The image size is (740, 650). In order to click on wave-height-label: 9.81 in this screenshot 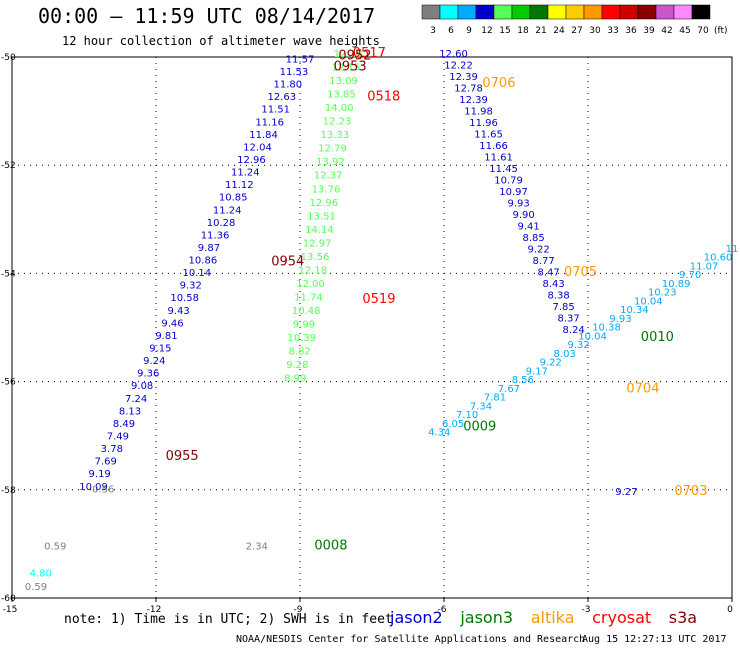, I will do `click(166, 336)`.